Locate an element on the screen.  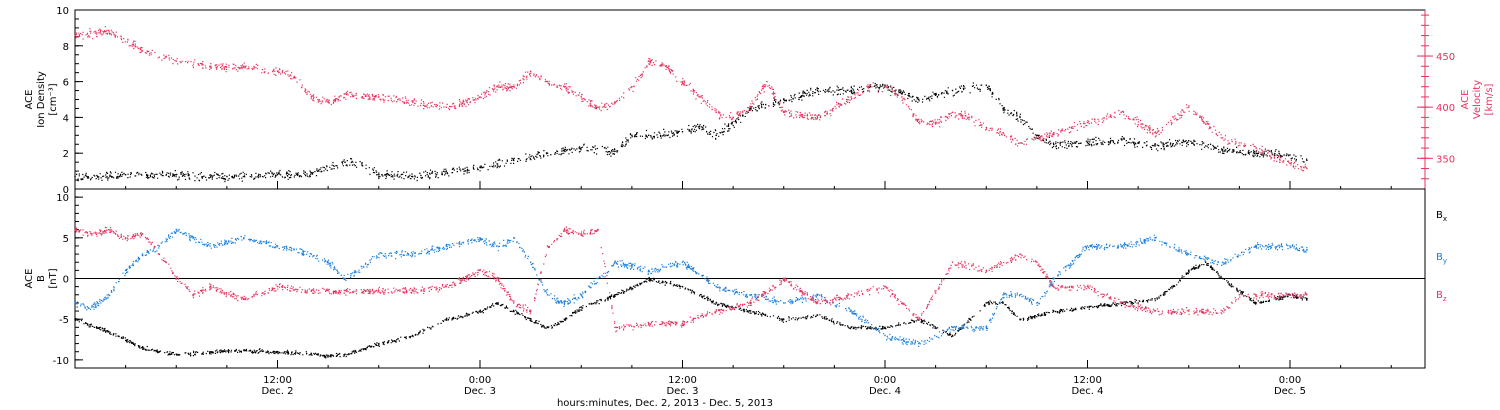
density-tick-label: 4 is located at coordinates (66, 118).